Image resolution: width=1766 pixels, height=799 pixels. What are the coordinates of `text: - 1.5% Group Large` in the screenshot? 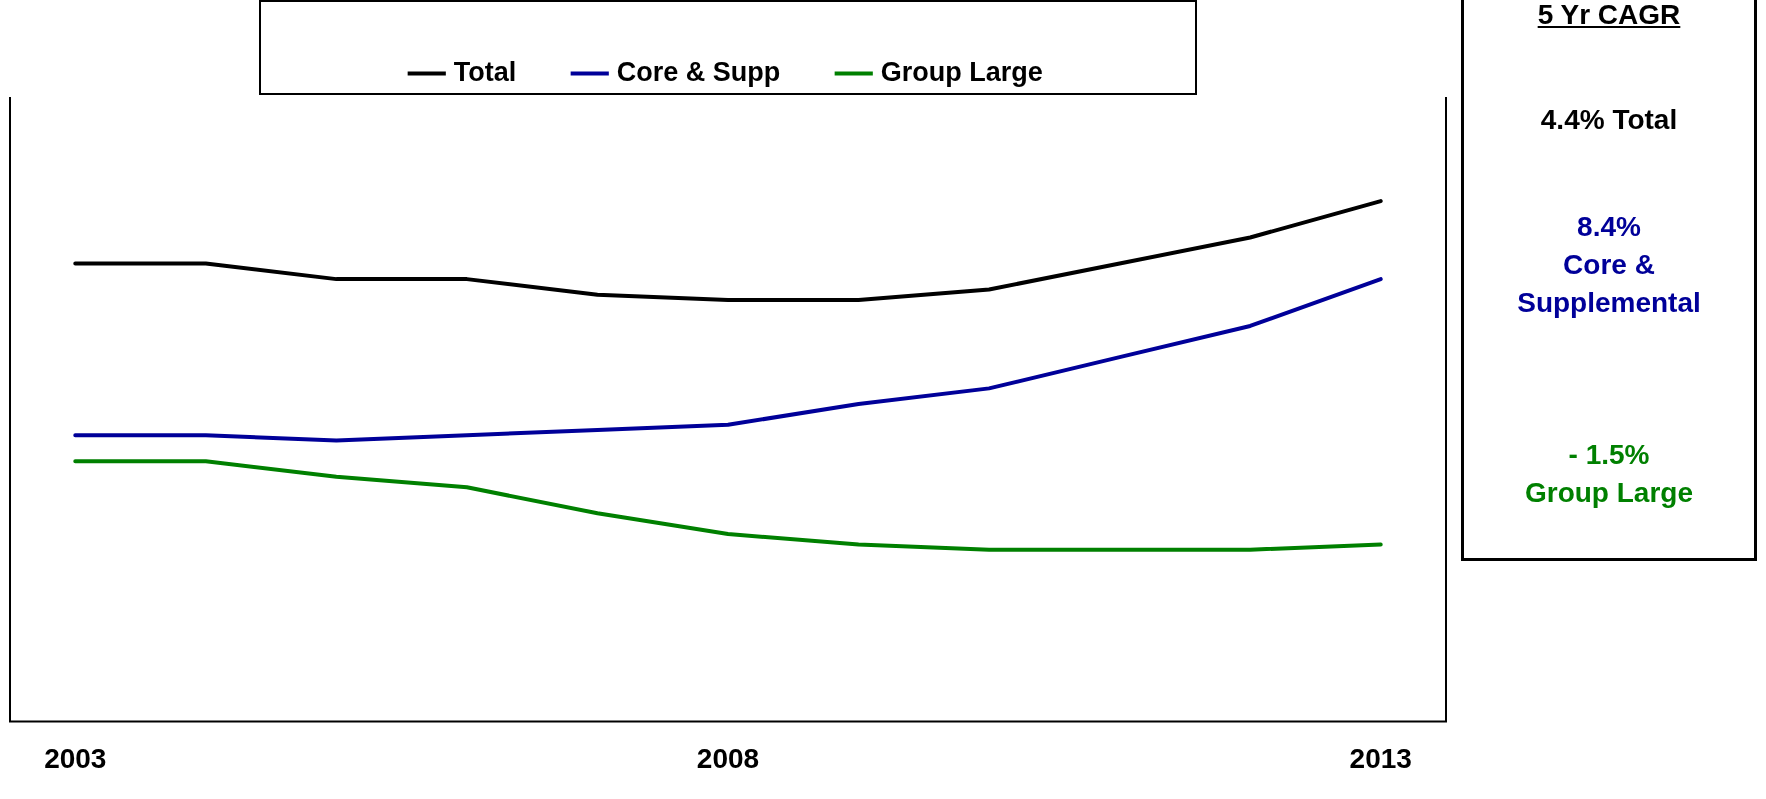 It's located at (1609, 474).